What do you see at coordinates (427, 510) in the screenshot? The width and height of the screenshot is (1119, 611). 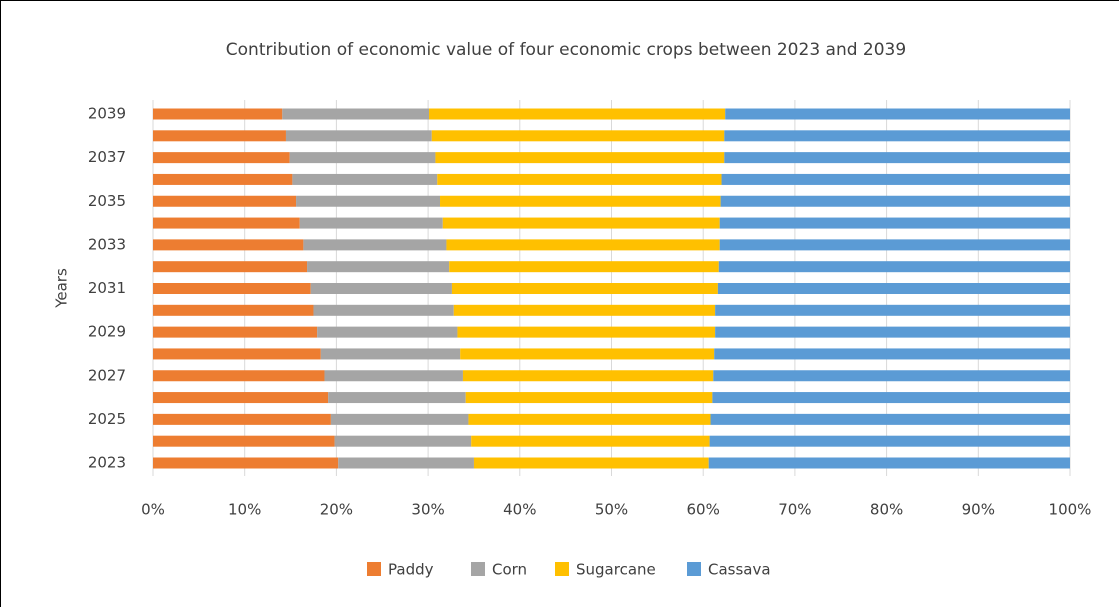 I see `x-tick-label: 30%` at bounding box center [427, 510].